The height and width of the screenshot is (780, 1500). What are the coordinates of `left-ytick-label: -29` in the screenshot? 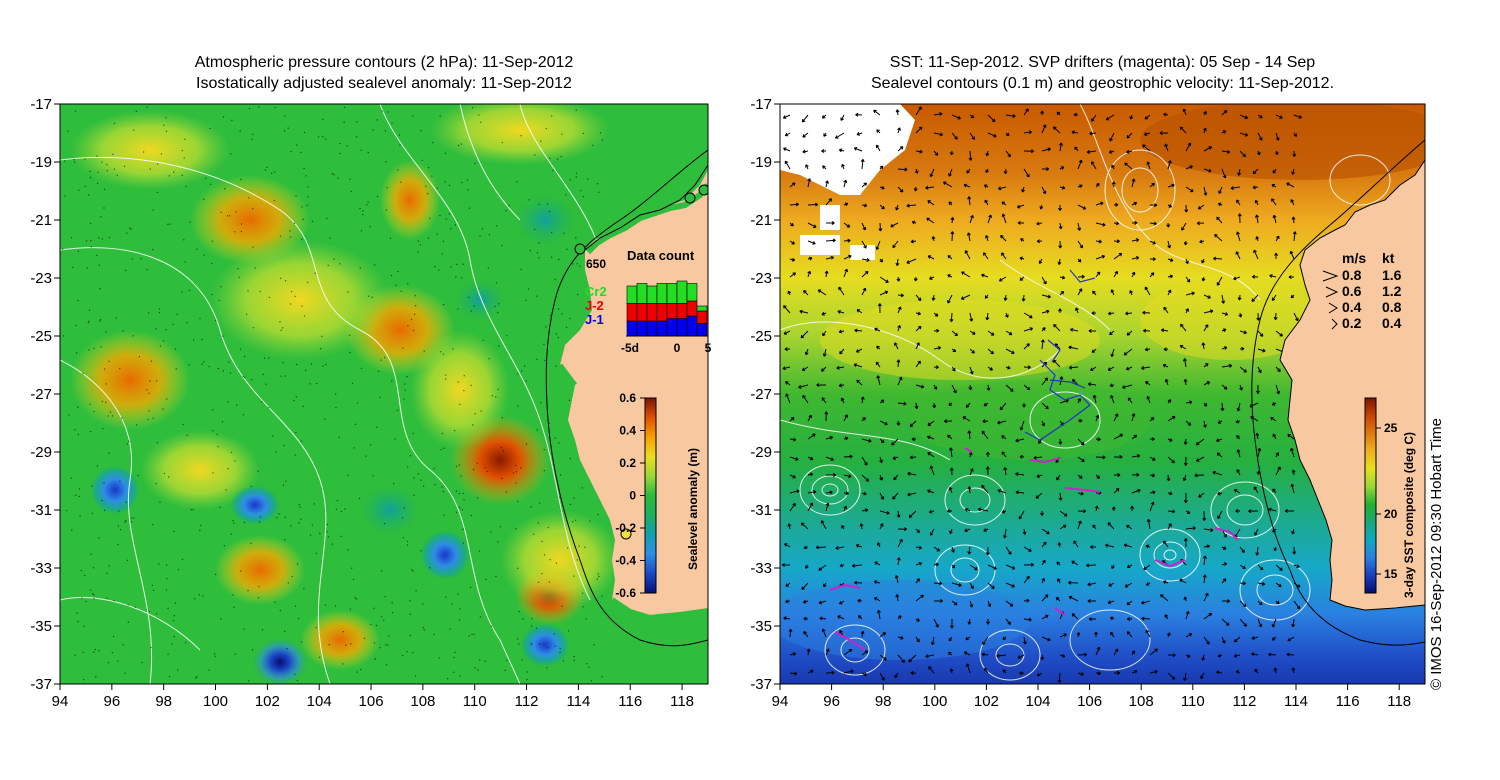 It's located at (41, 452).